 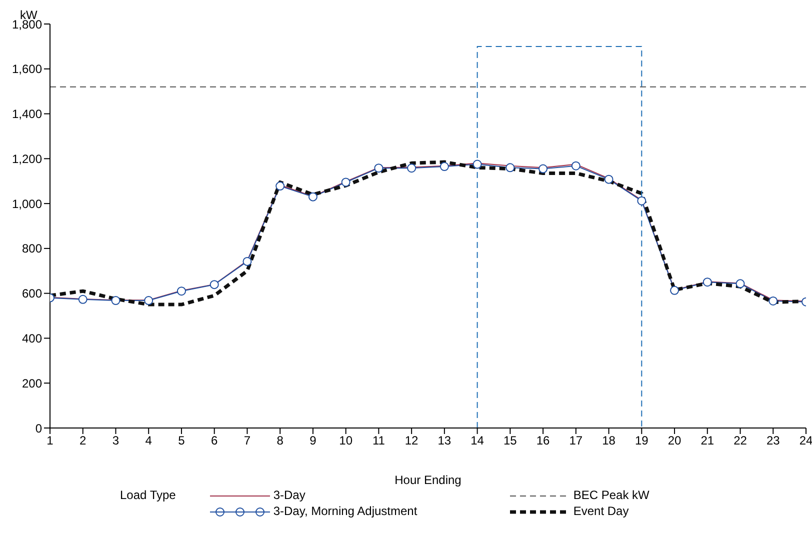 I want to click on x-tick-label: 3, so click(x=116, y=441).